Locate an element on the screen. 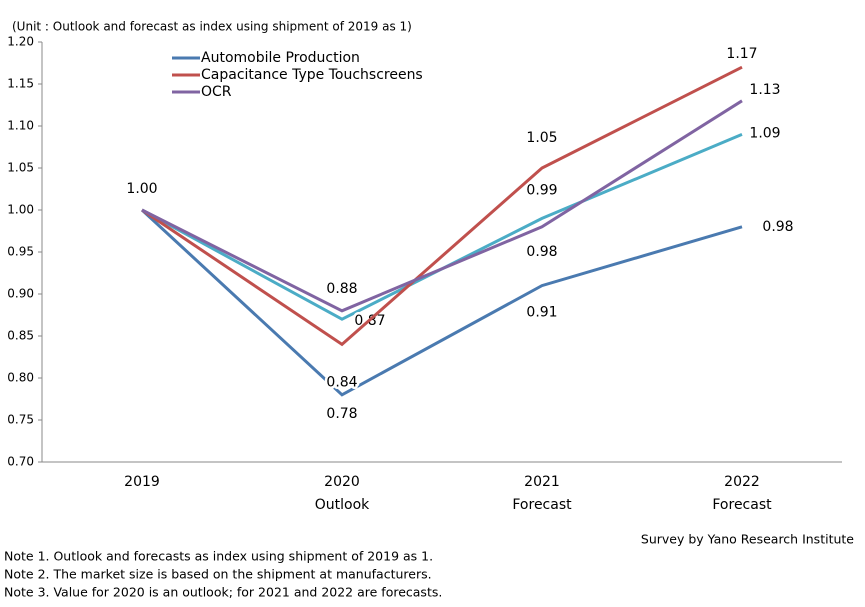 This screenshot has height=607, width=865. value-label: 1.17 is located at coordinates (741, 54).